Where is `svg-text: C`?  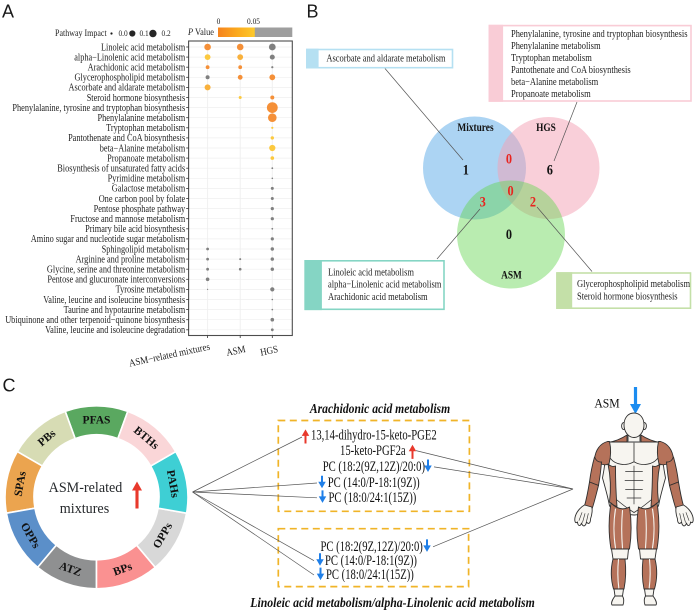 svg-text: C is located at coordinates (9, 386).